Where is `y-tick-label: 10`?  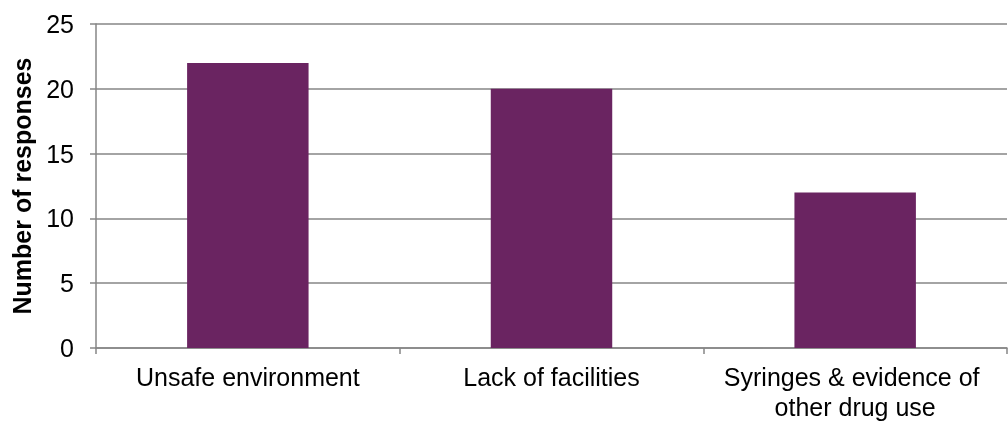
y-tick-label: 10 is located at coordinates (60, 218).